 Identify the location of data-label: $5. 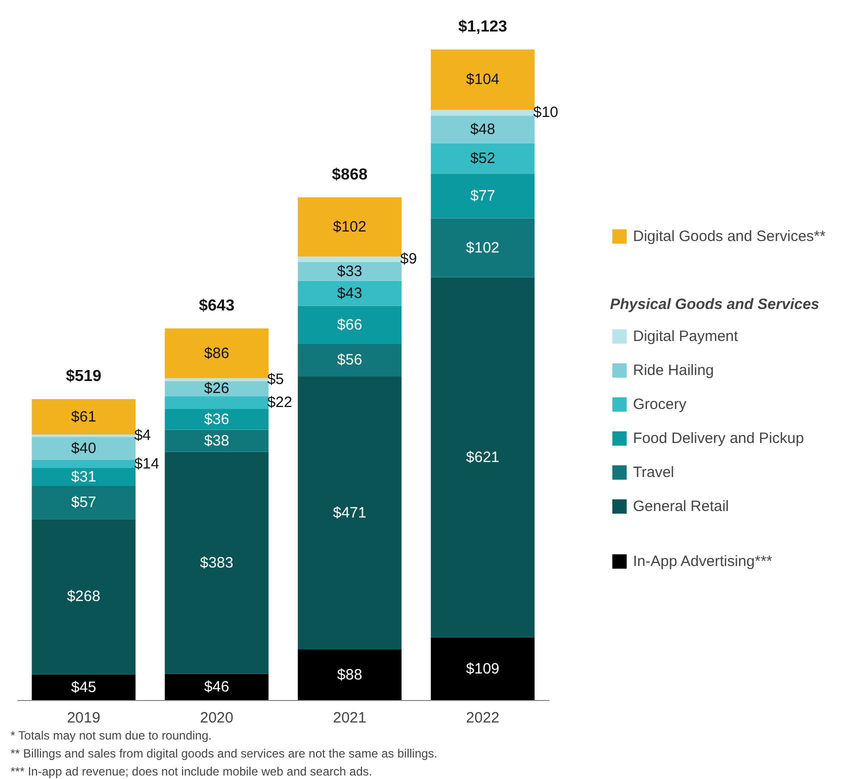
(275, 379).